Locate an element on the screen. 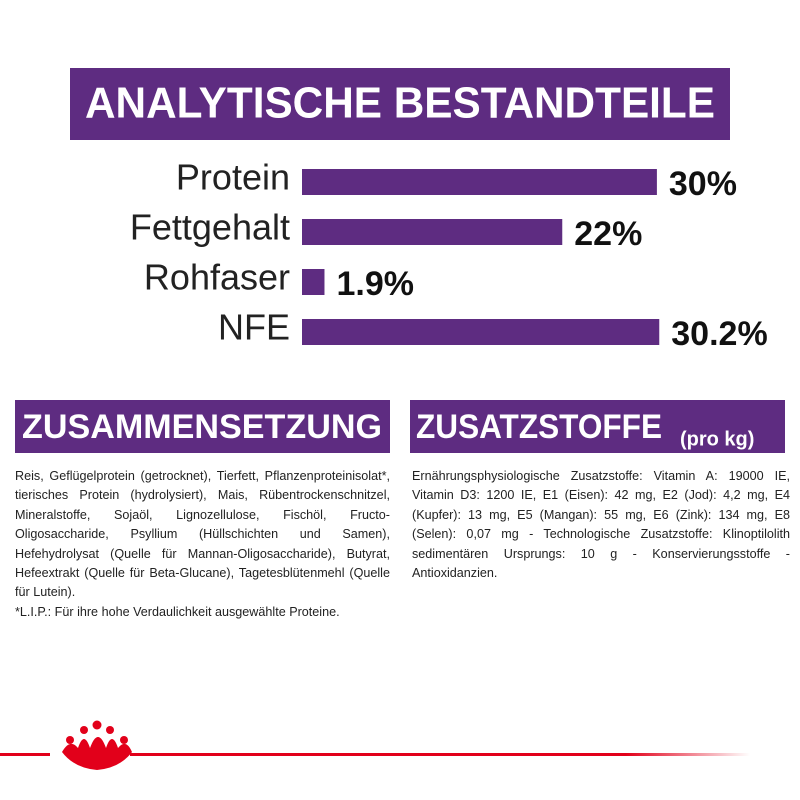 The width and height of the screenshot is (800, 800). crown-logo is located at coordinates (97, 745).